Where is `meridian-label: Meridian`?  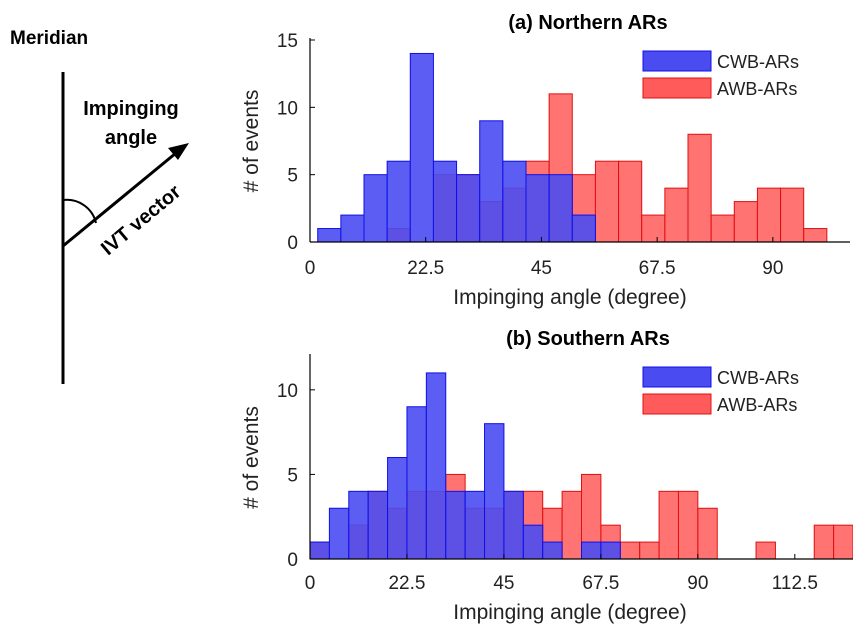
meridian-label: Meridian is located at coordinates (49, 38).